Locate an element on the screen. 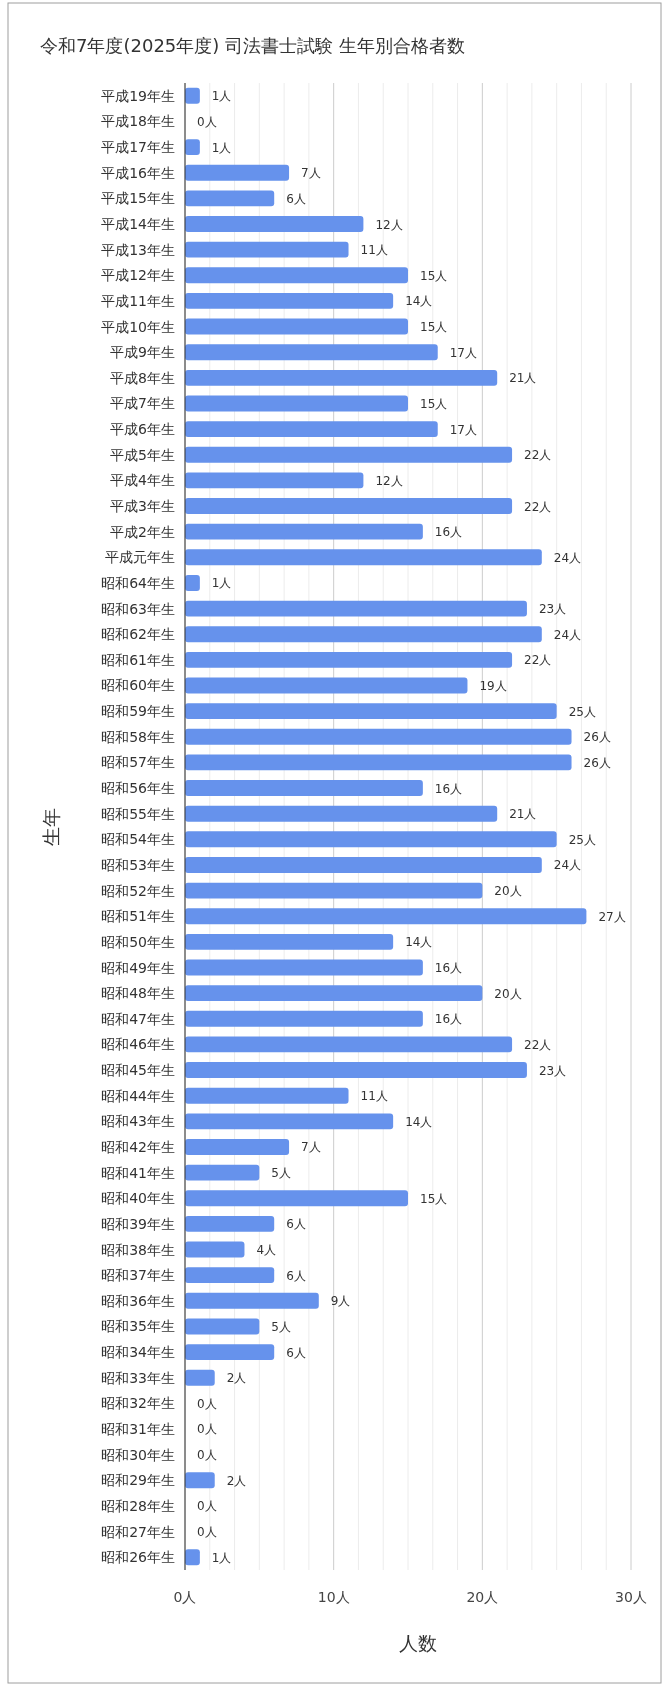  data-label: 25人 is located at coordinates (582, 711).